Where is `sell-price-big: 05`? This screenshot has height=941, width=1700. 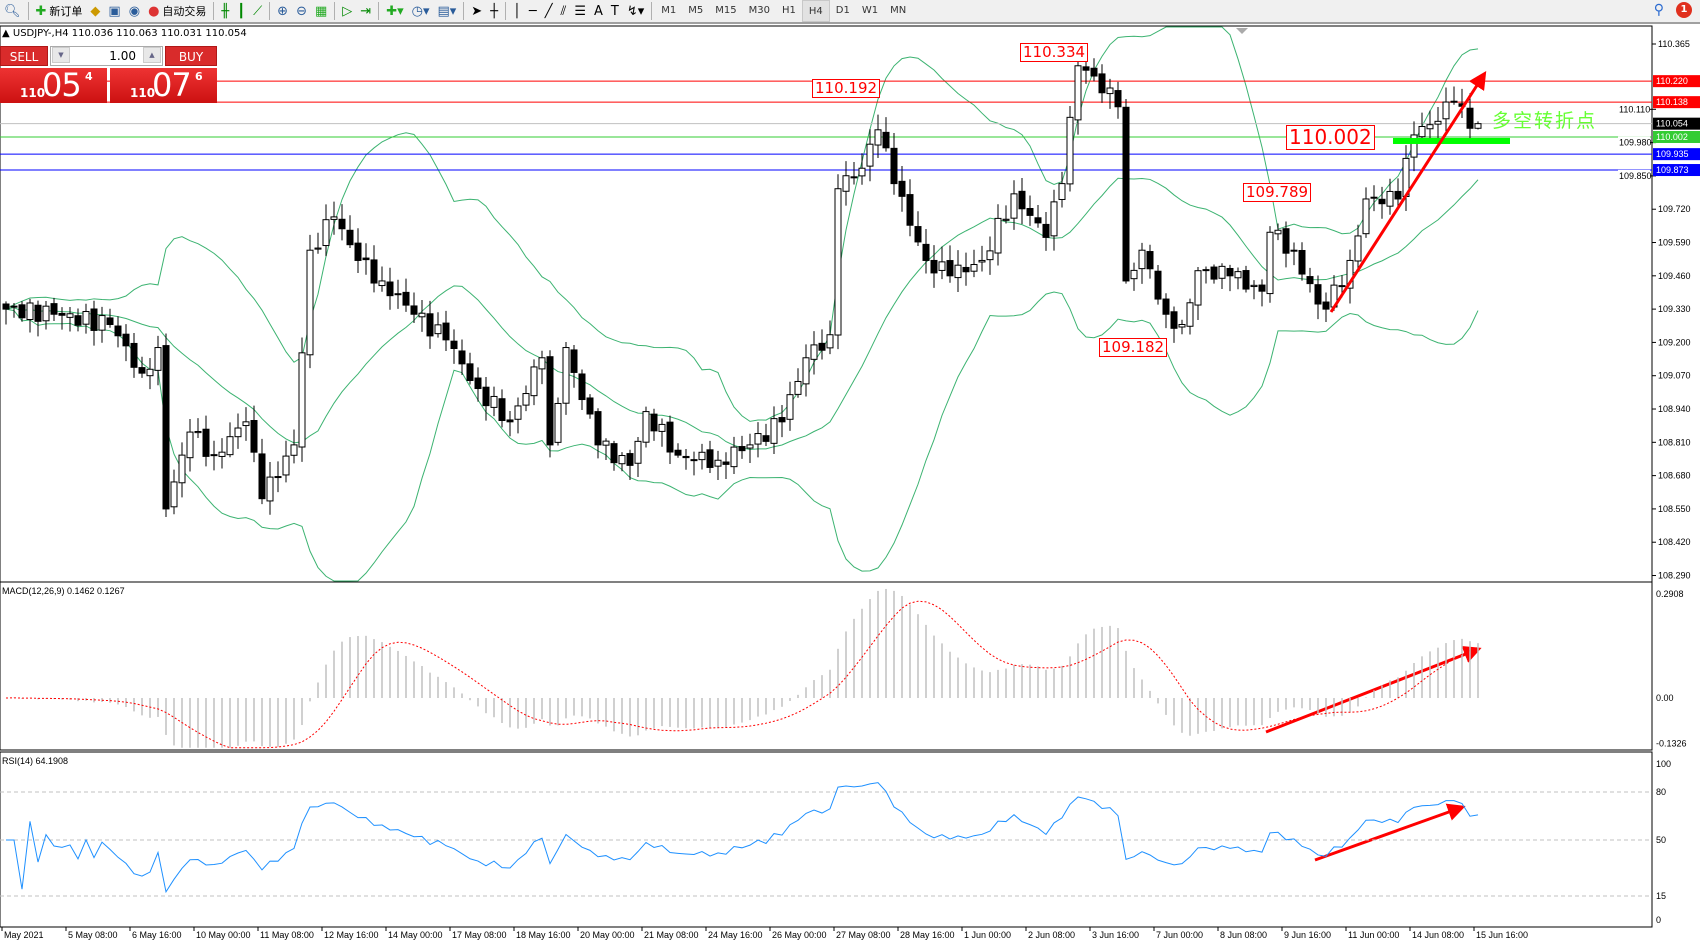 sell-price-big: 05 is located at coordinates (62, 85).